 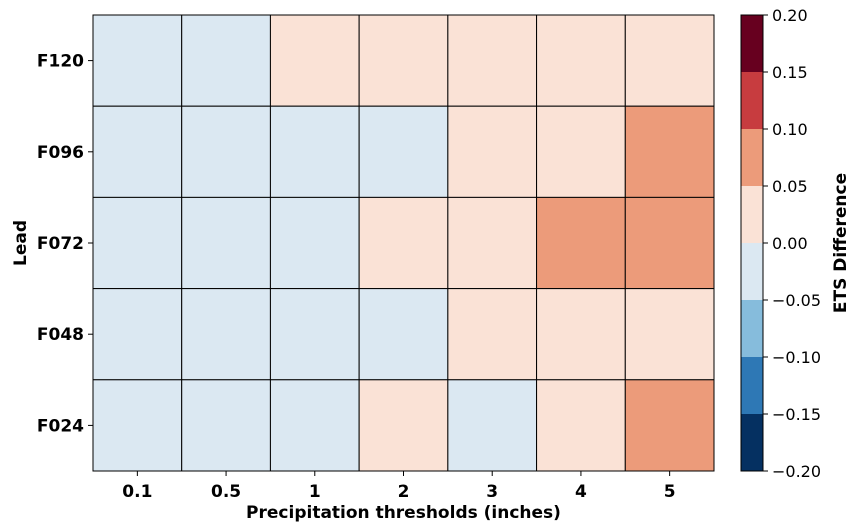 I want to click on y-tick-label: F024, so click(x=60, y=426).